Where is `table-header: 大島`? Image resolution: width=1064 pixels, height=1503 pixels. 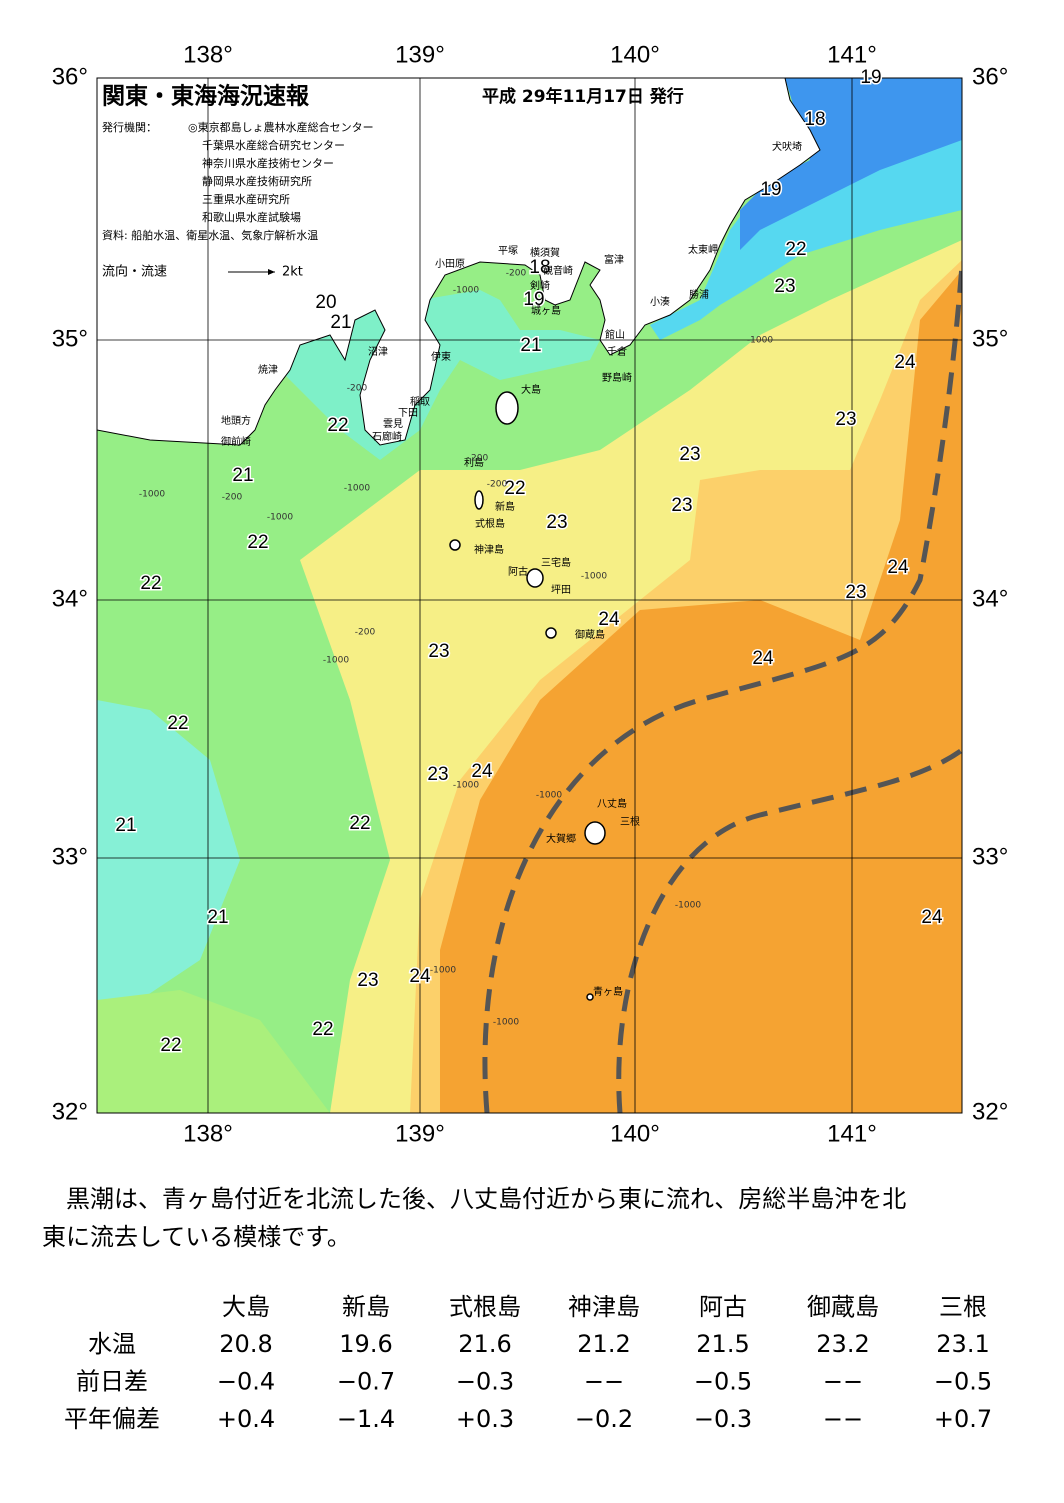
table-header: 大島 is located at coordinates (246, 1307).